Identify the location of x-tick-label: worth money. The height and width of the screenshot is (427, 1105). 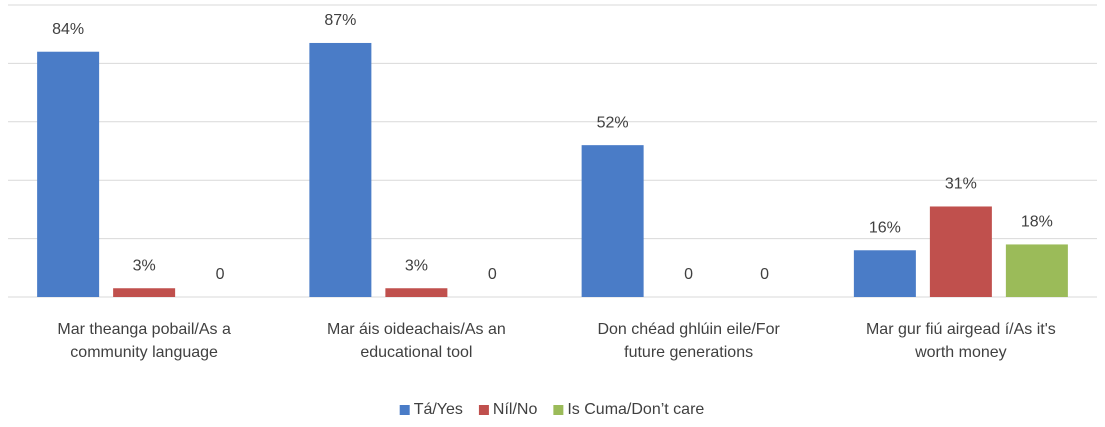
(960, 352).